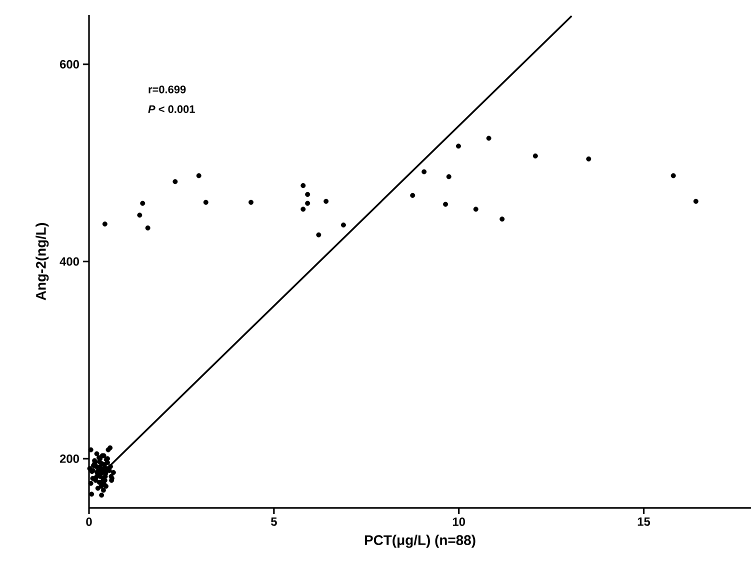 The image size is (751, 571). What do you see at coordinates (69, 64) in the screenshot?
I see `y-tick-label: 600` at bounding box center [69, 64].